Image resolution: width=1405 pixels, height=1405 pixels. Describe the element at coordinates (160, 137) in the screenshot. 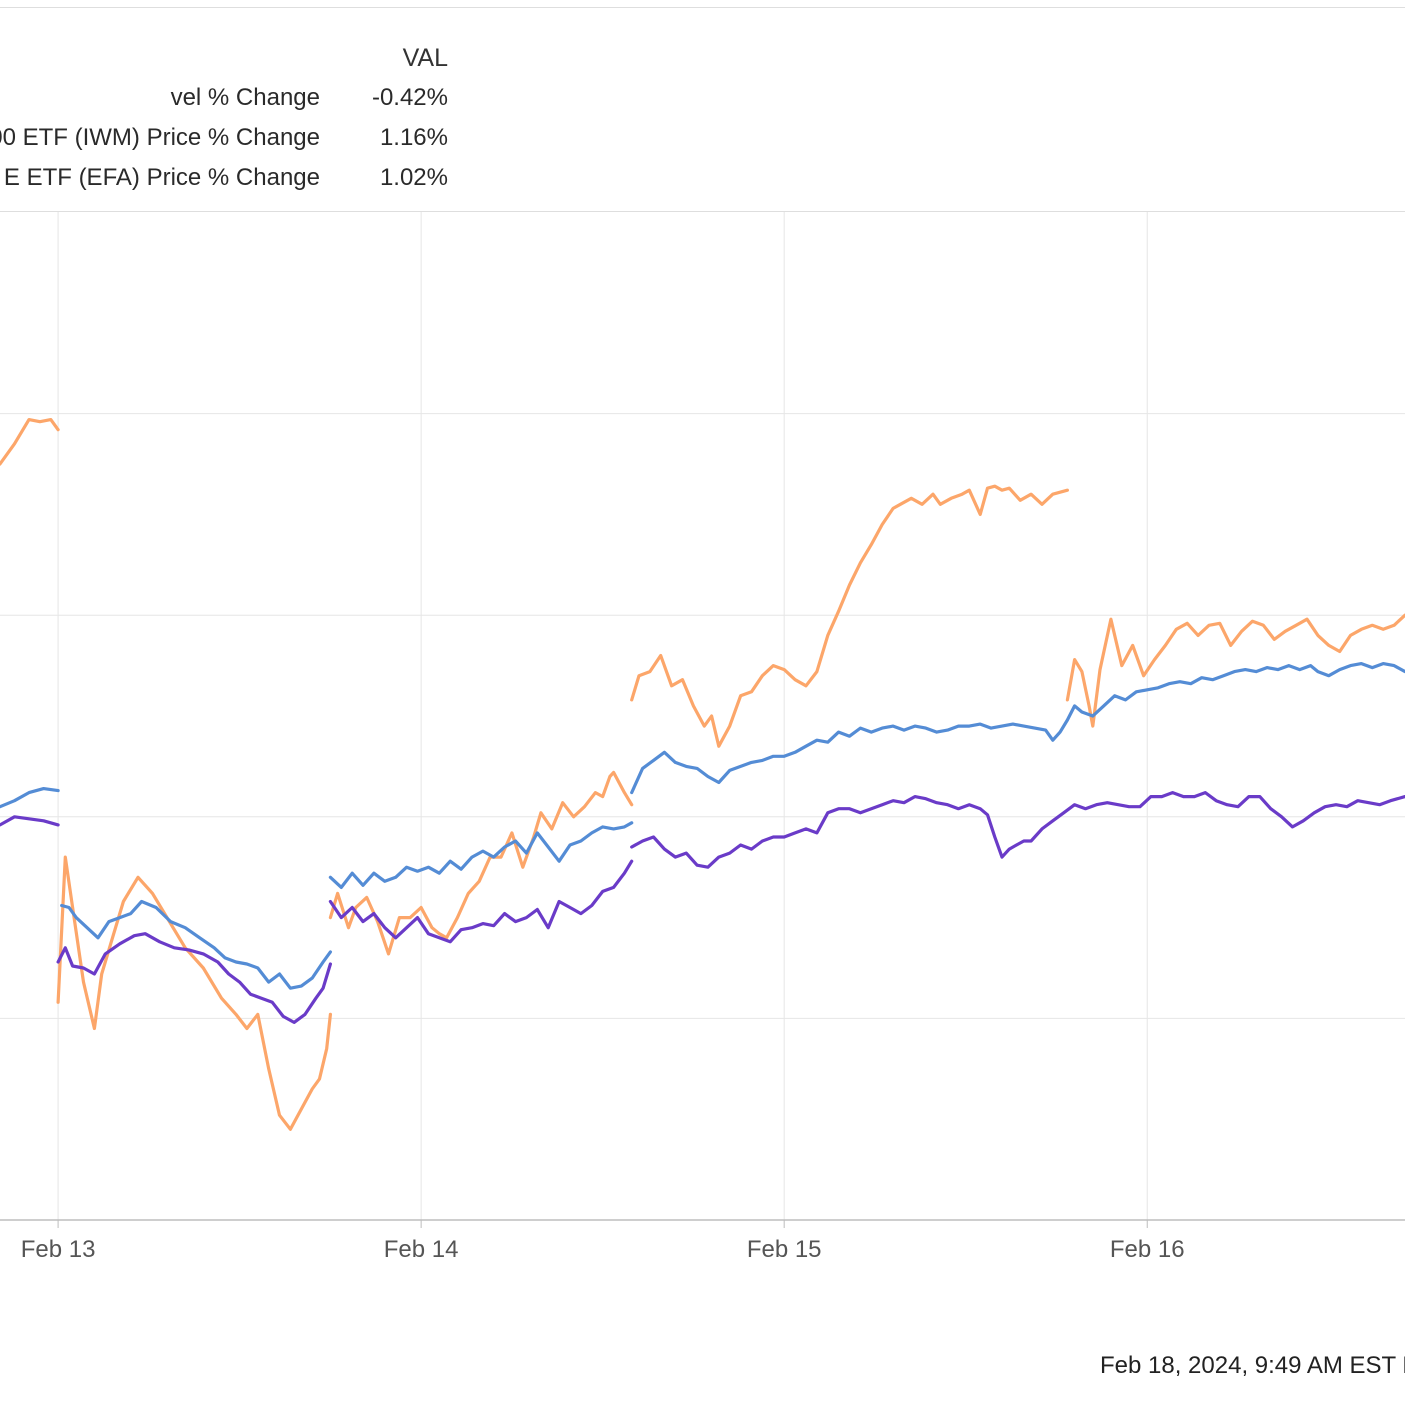

I see `legend-series-name: 00 ETF (IWM) Price % Change` at that location.